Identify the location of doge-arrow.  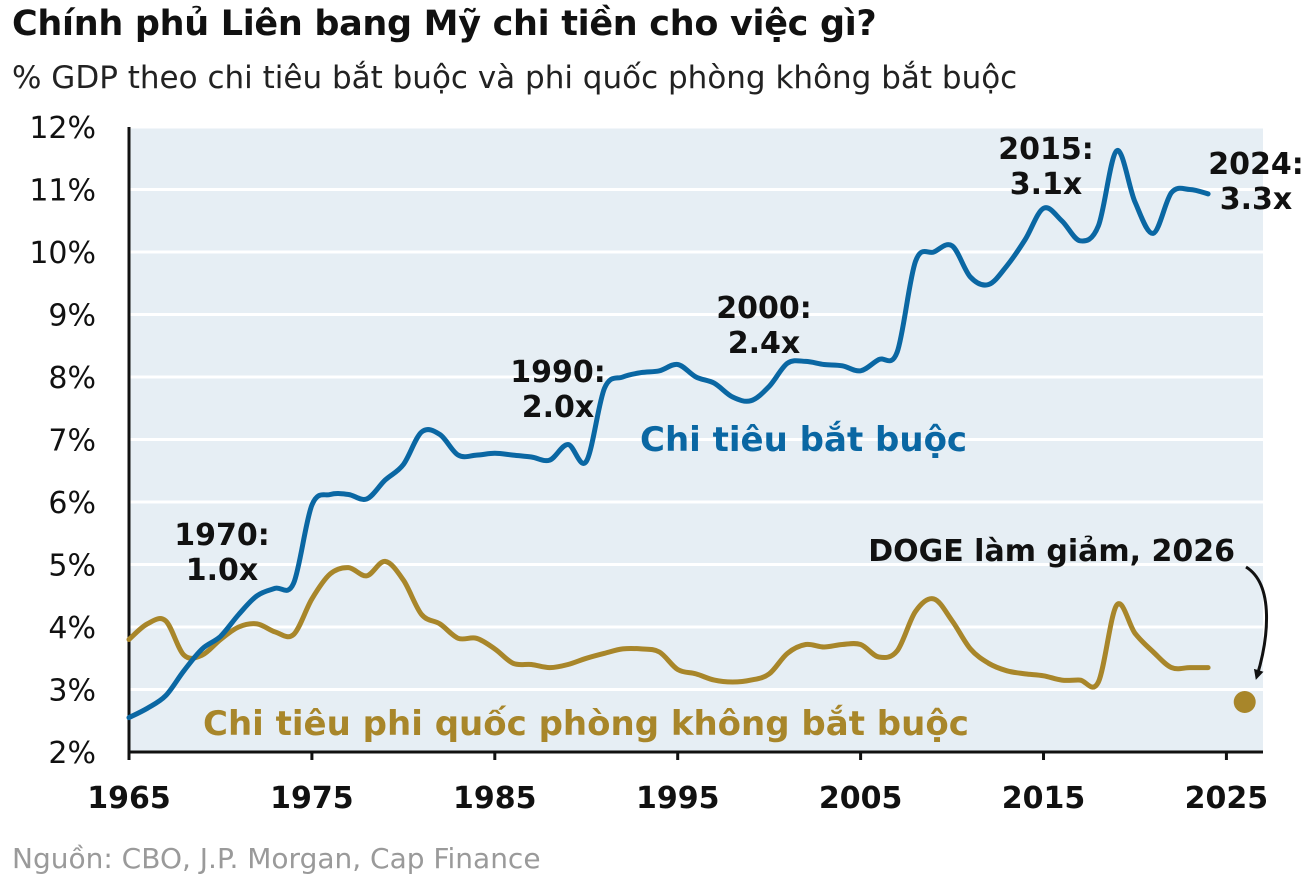
(1256, 622).